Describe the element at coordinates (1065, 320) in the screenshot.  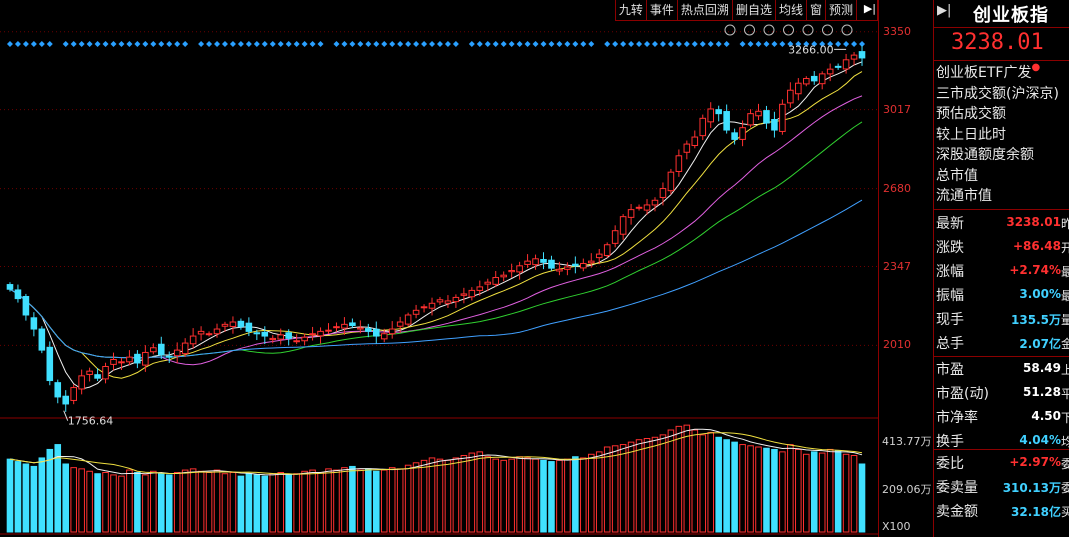
I see `stat-cut-label: 量` at that location.